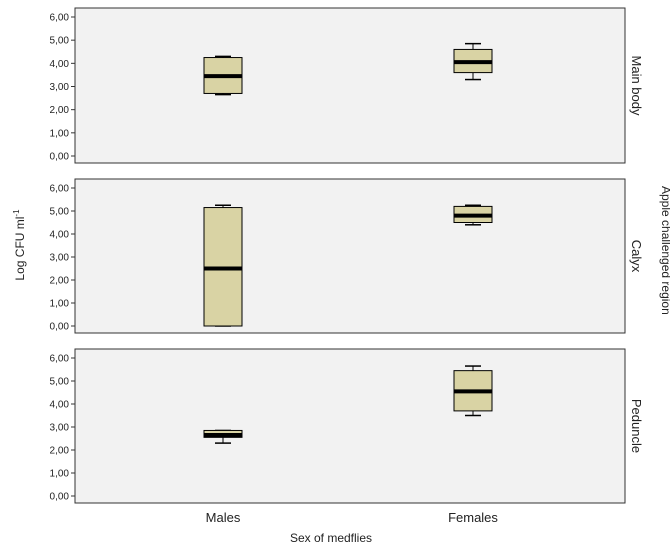 This screenshot has height=548, width=670. Describe the element at coordinates (664, 250) in the screenshot. I see `right-axis-title: Apple challenged region` at that location.